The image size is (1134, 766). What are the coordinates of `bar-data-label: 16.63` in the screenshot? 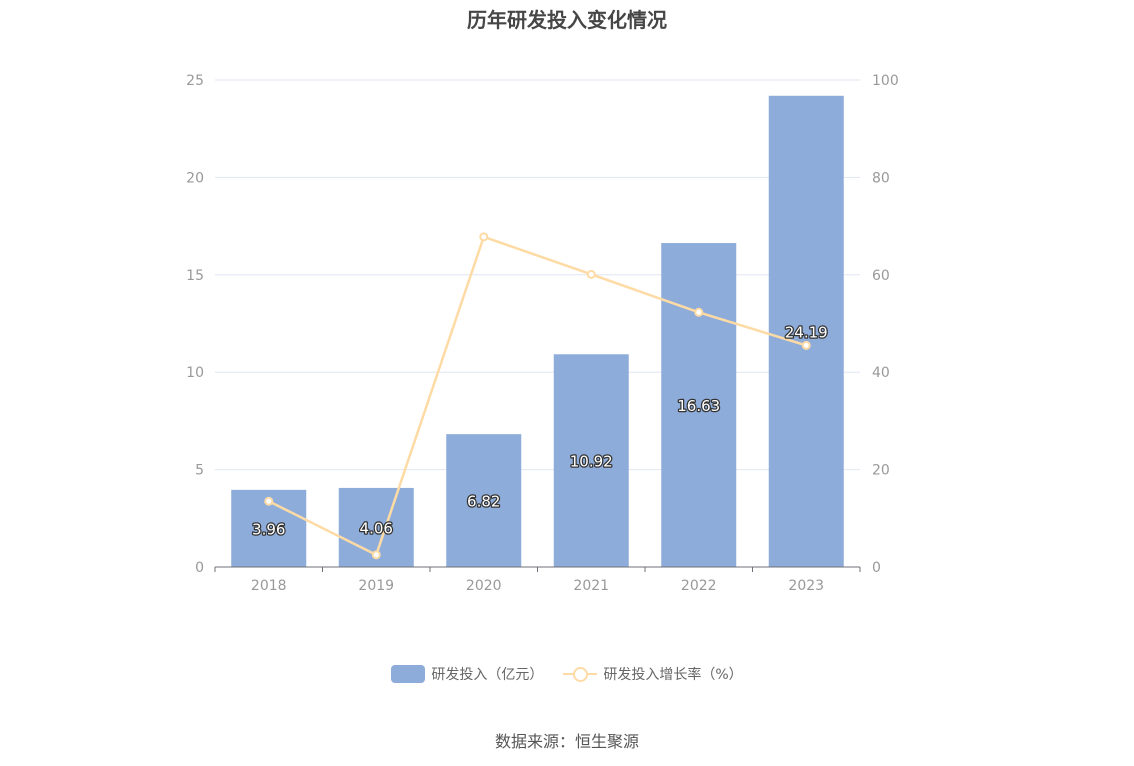 It's located at (698, 406).